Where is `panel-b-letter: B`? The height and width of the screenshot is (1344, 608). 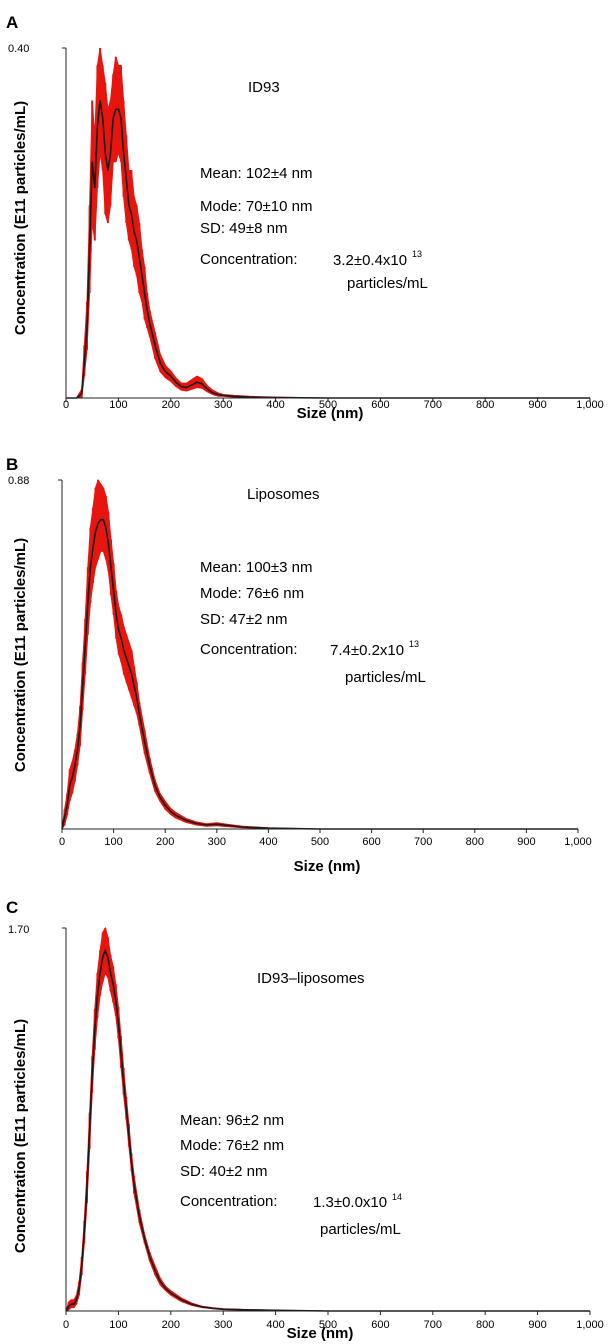
panel-b-letter: B is located at coordinates (12, 464).